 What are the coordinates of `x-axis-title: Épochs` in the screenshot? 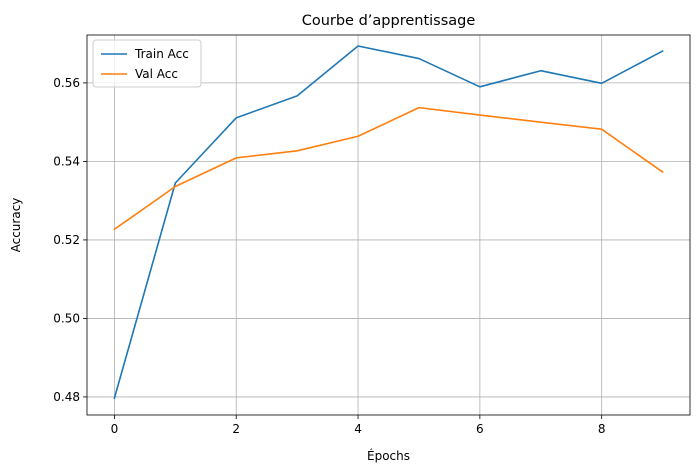 It's located at (388, 455).